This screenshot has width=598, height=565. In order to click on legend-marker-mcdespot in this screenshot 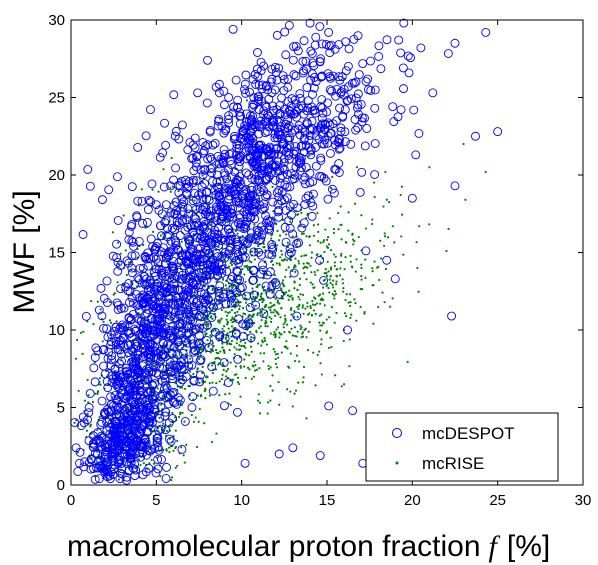, I will do `click(397, 433)`.